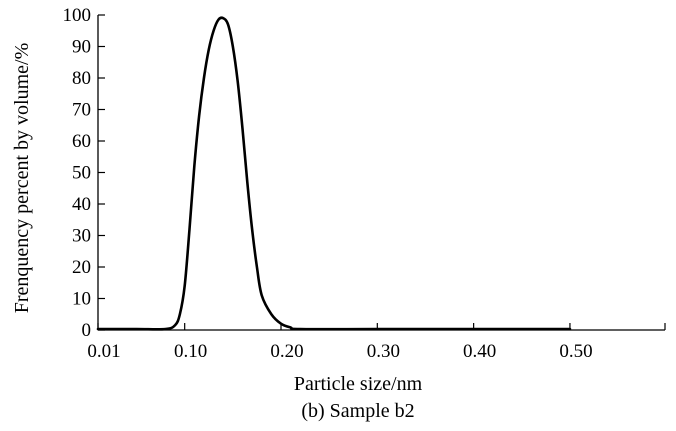 The image size is (676, 431). What do you see at coordinates (479, 351) in the screenshot?
I see `x-tick-label: 0.40` at bounding box center [479, 351].